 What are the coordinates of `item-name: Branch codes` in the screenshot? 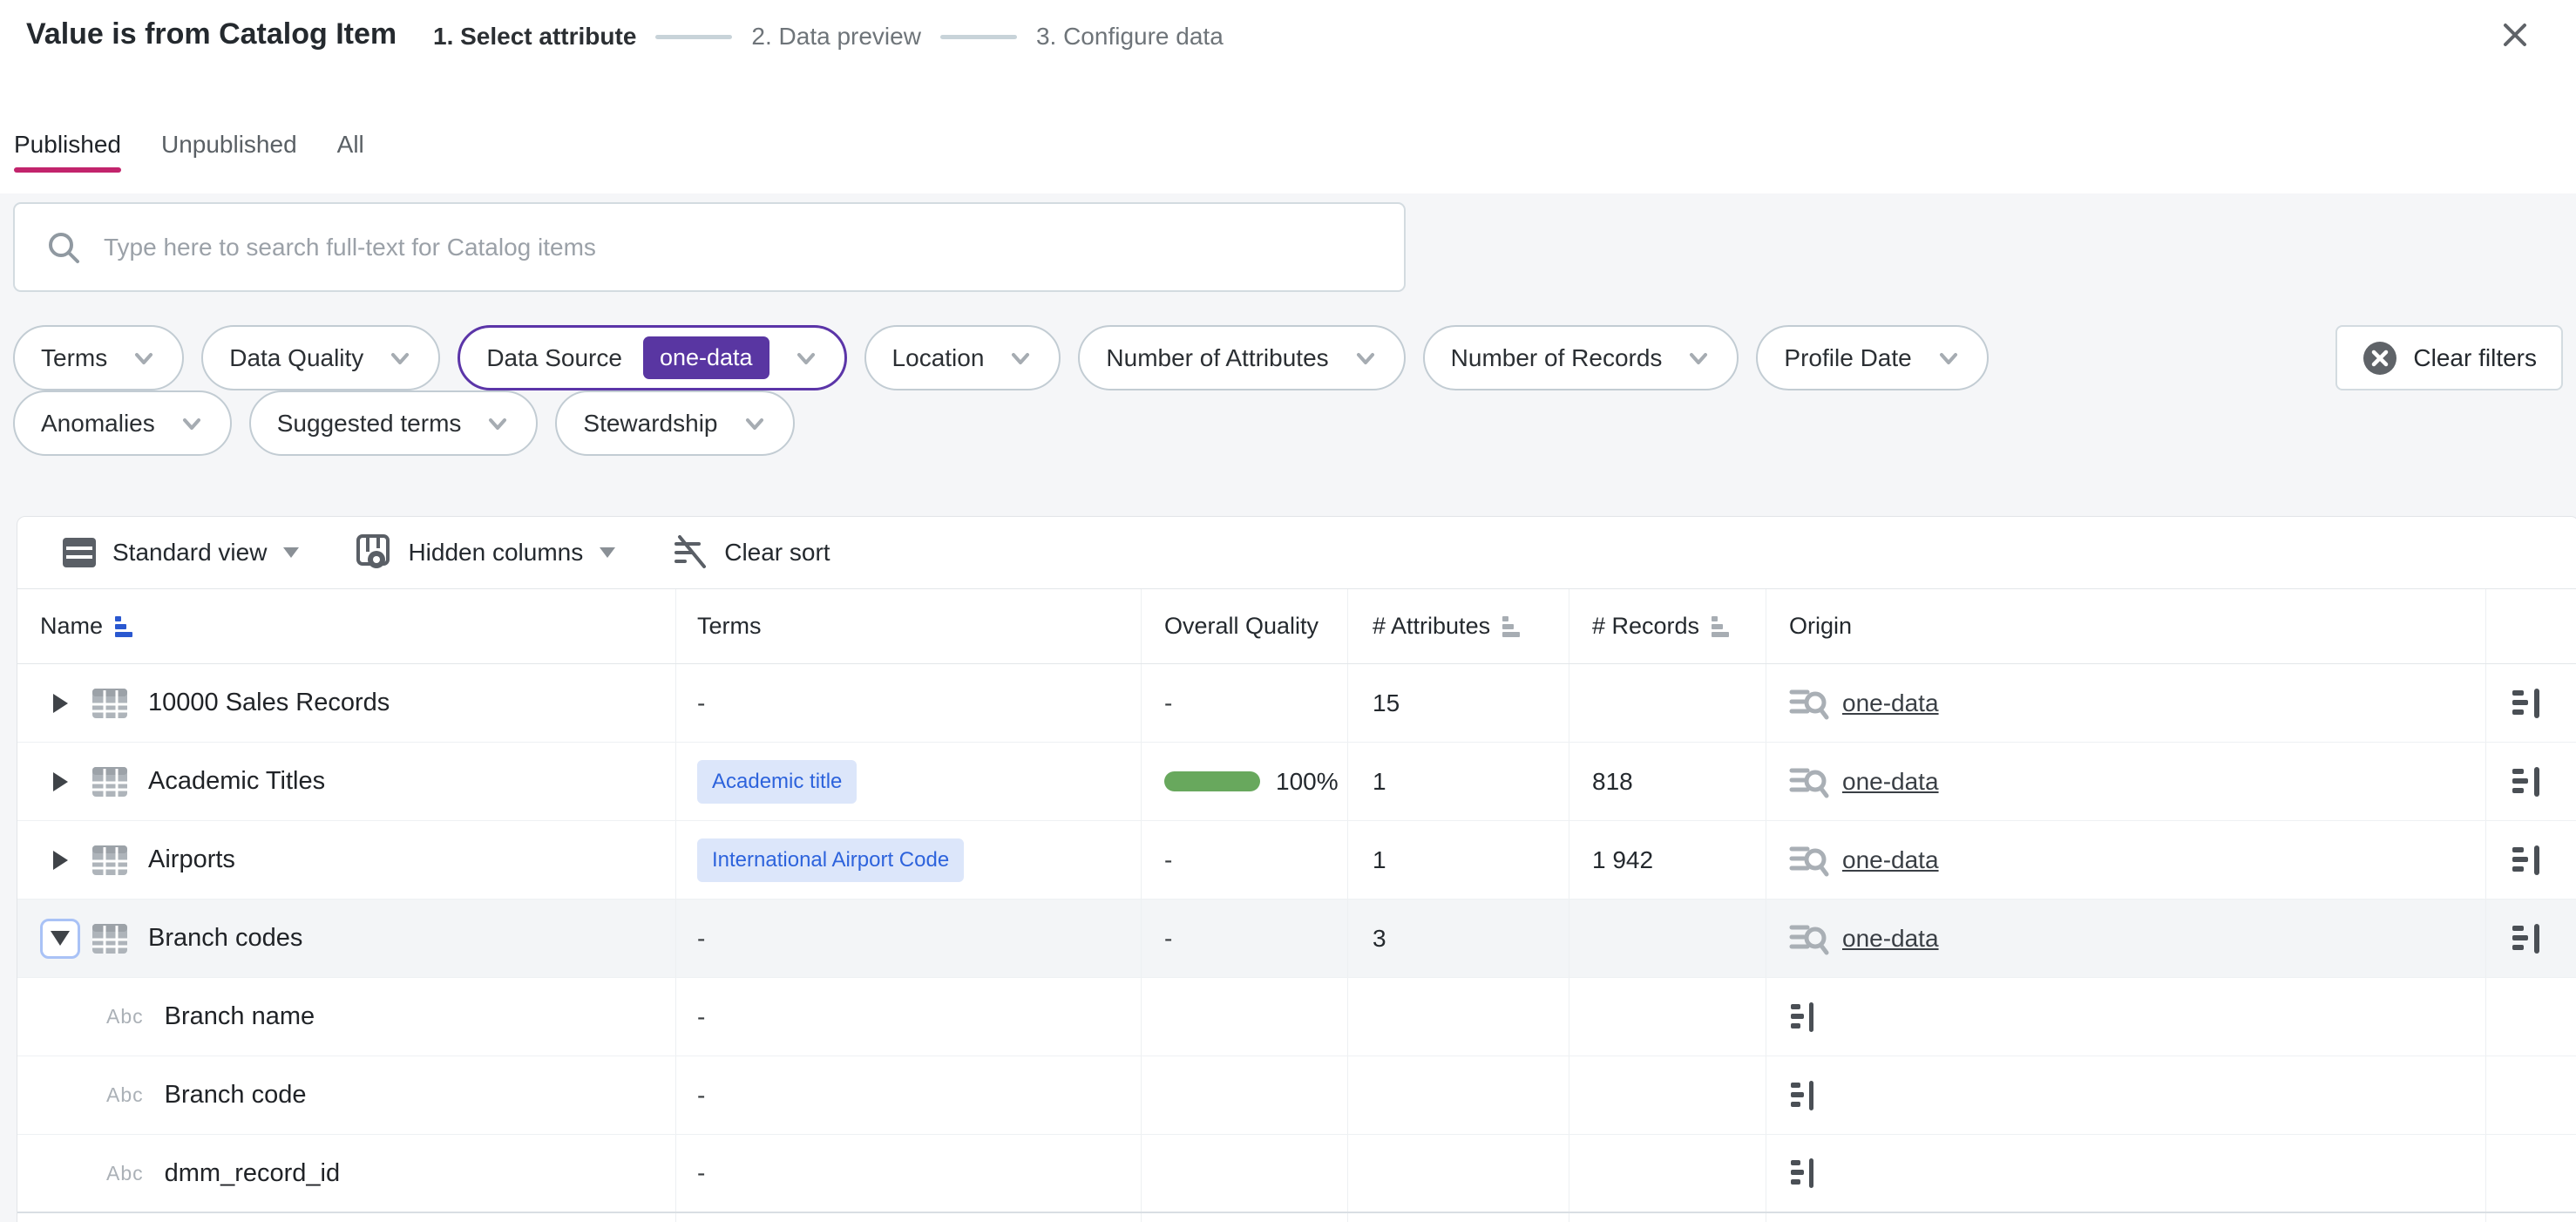 It's located at (226, 938).